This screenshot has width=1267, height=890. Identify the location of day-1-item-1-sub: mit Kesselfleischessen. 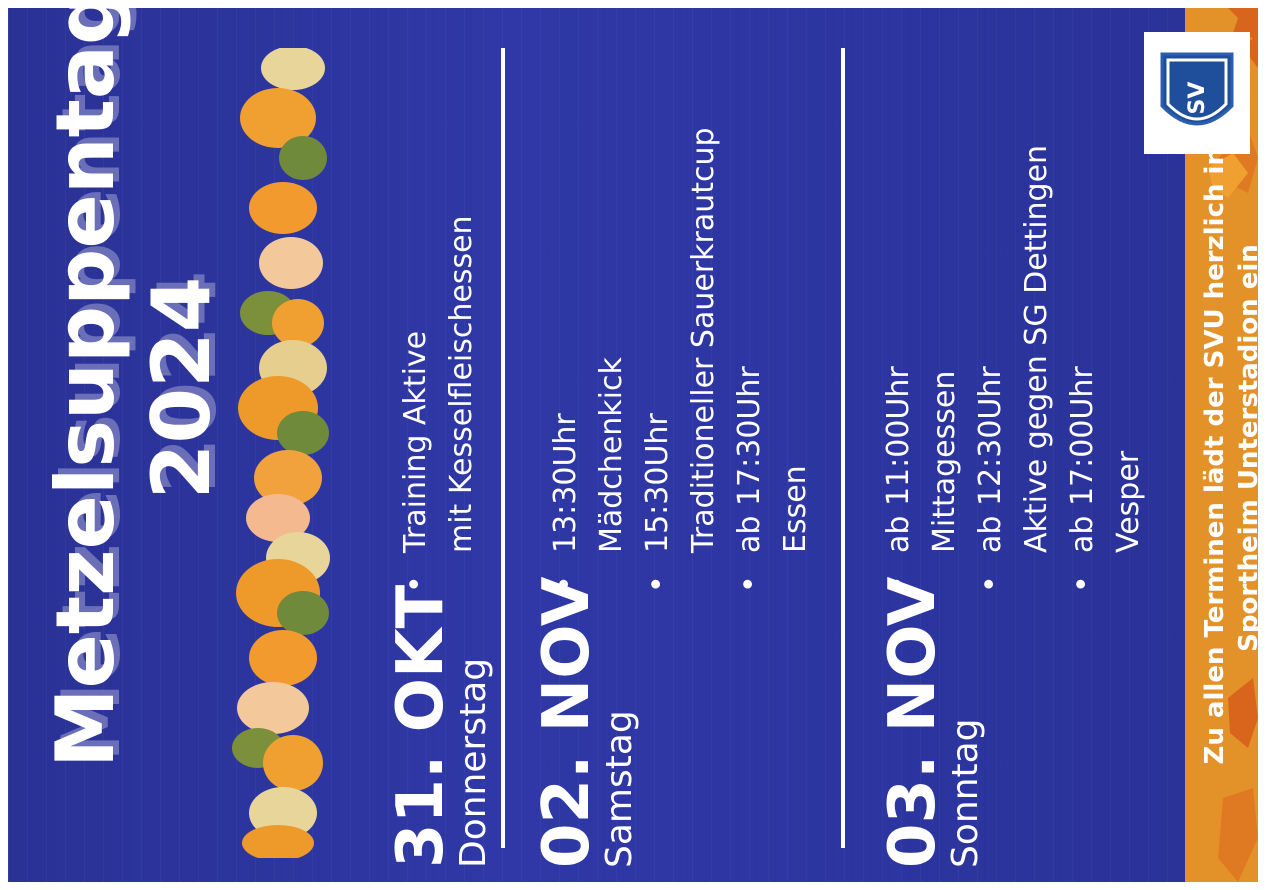
(461, 384).